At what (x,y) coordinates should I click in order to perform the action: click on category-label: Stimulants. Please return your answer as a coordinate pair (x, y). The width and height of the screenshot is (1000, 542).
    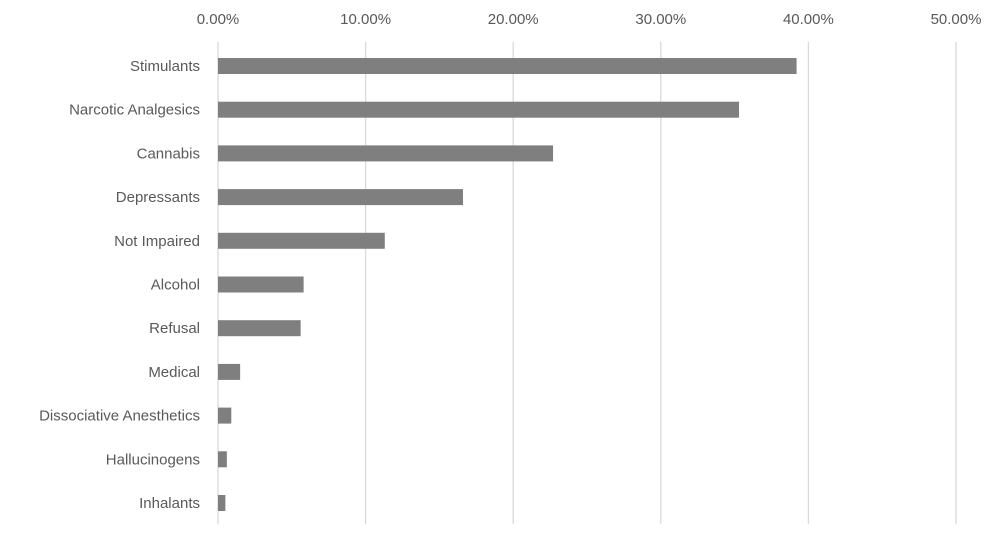
    Looking at the image, I should click on (165, 66).